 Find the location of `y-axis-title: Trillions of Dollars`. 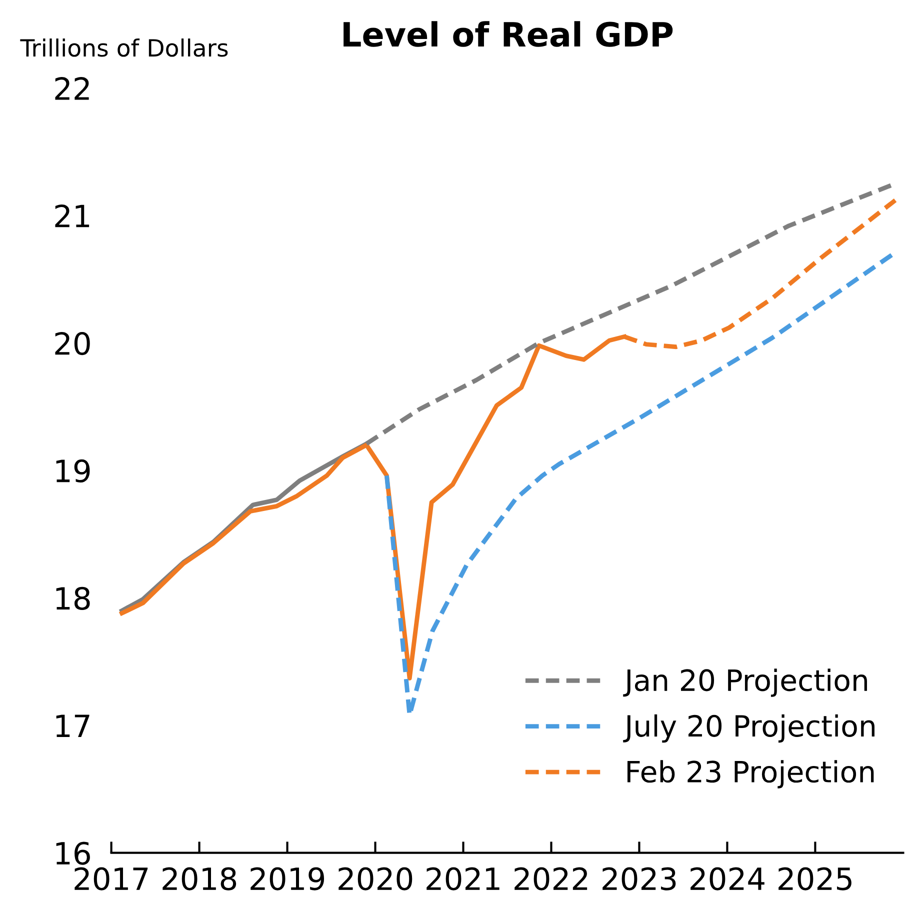

y-axis-title: Trillions of Dollars is located at coordinates (124, 47).